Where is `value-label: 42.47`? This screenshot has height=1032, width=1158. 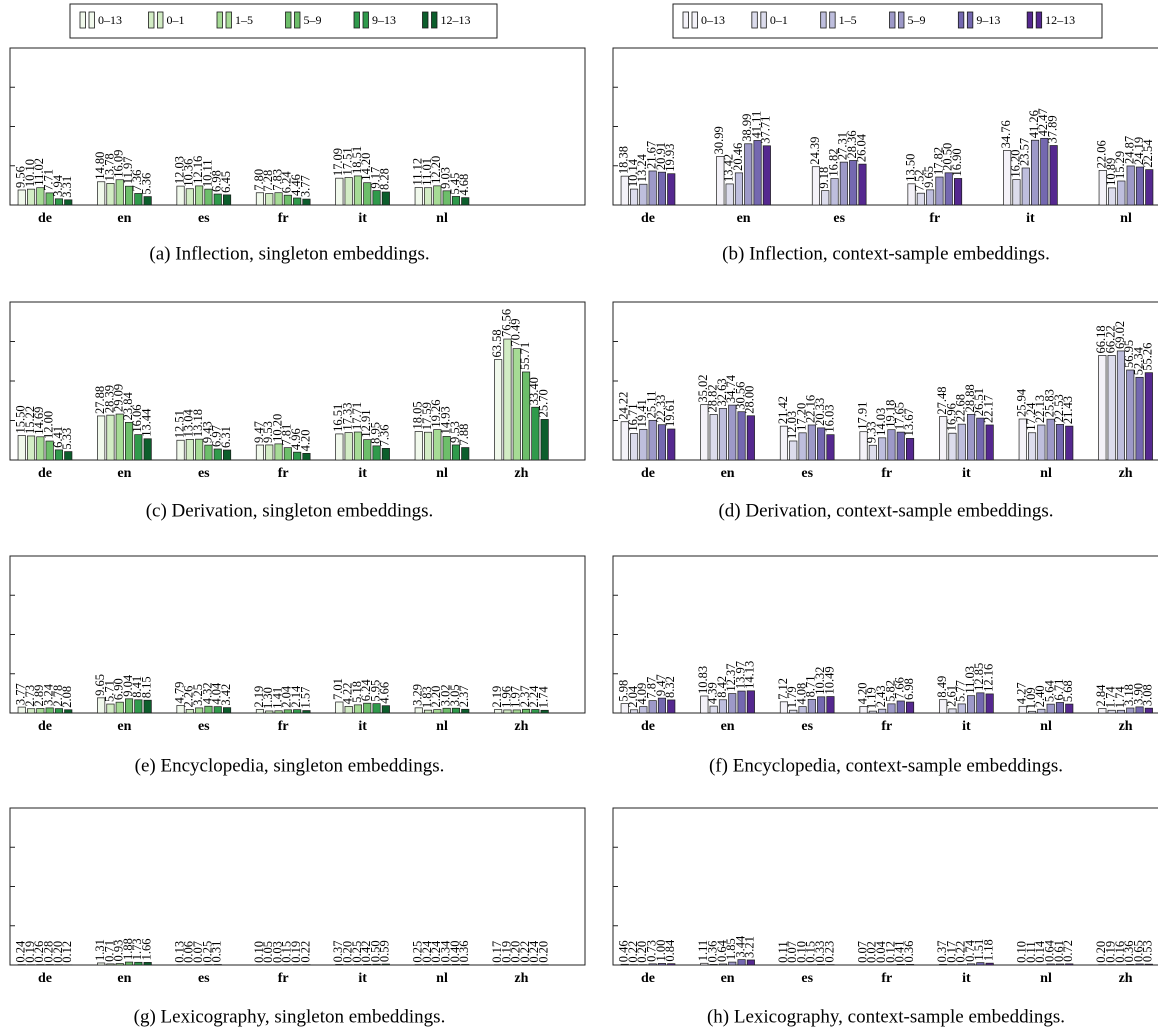 value-label: 42.47 is located at coordinates (1043, 122).